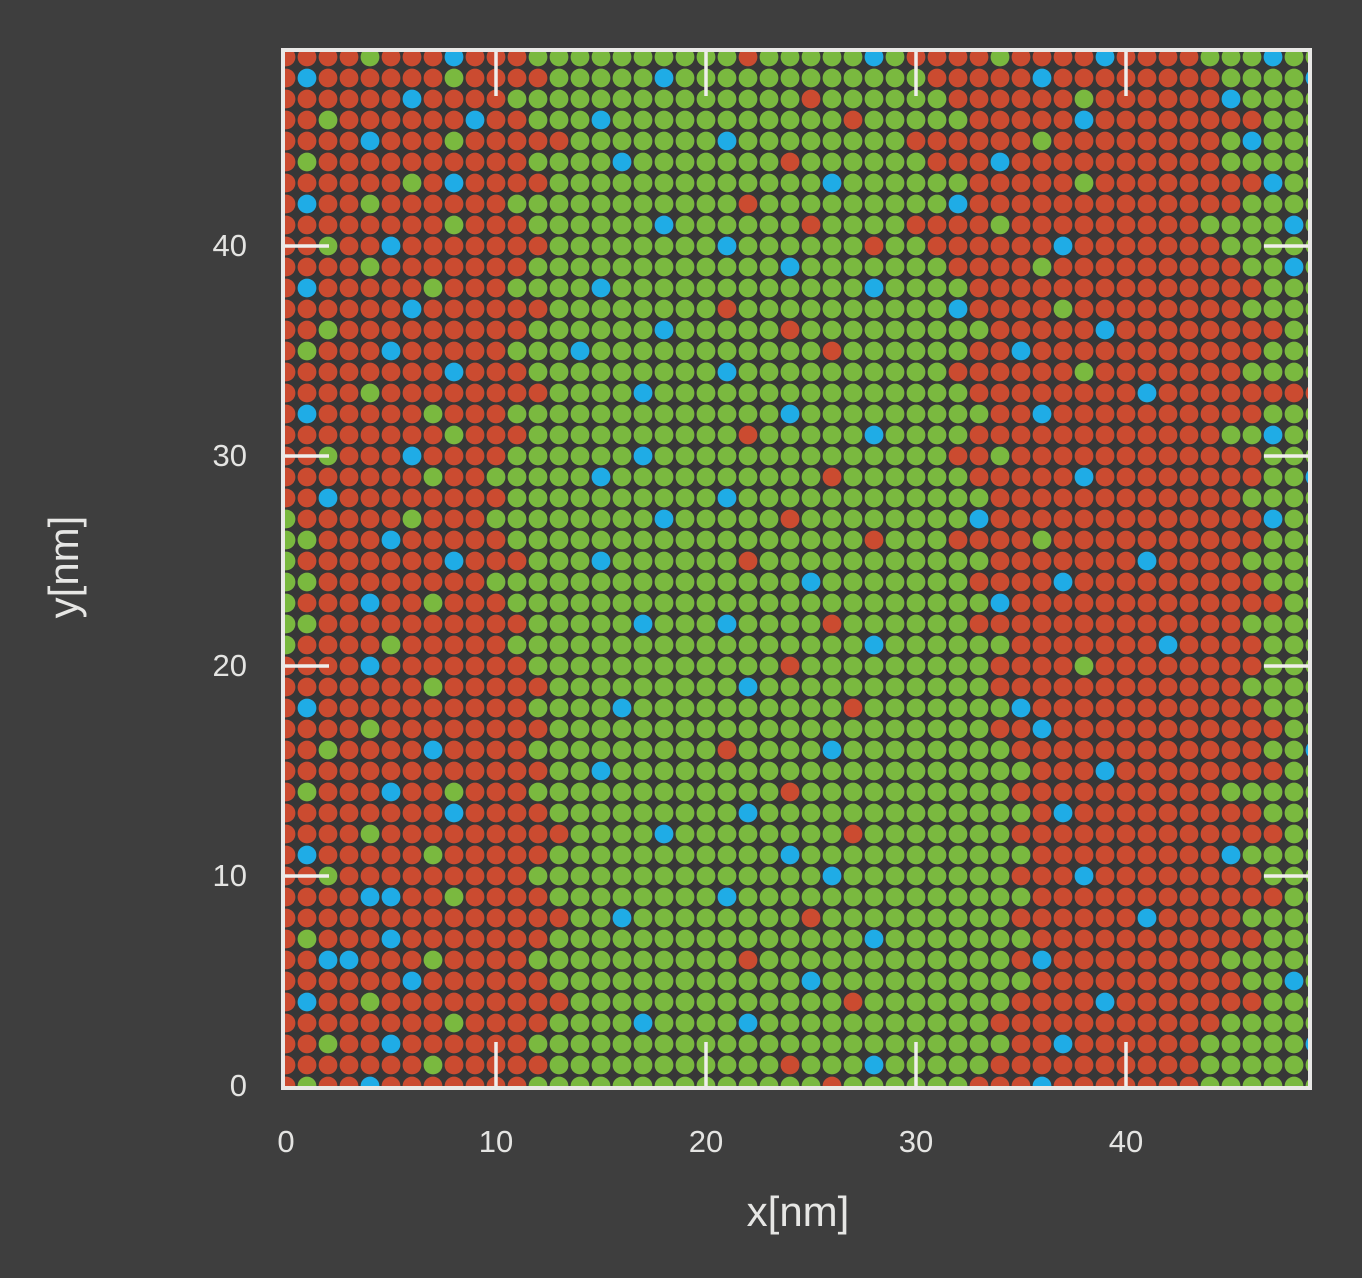 The height and width of the screenshot is (1278, 1362). I want to click on x-tick-label: 20, so click(706, 1141).